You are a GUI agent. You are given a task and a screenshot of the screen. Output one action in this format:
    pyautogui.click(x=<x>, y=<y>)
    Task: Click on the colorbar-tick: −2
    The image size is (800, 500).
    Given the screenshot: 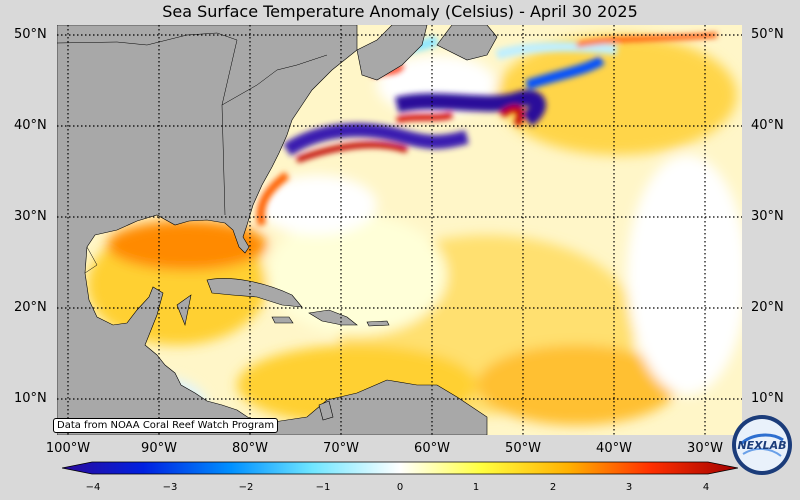 What is the action you would take?
    pyautogui.click(x=246, y=487)
    